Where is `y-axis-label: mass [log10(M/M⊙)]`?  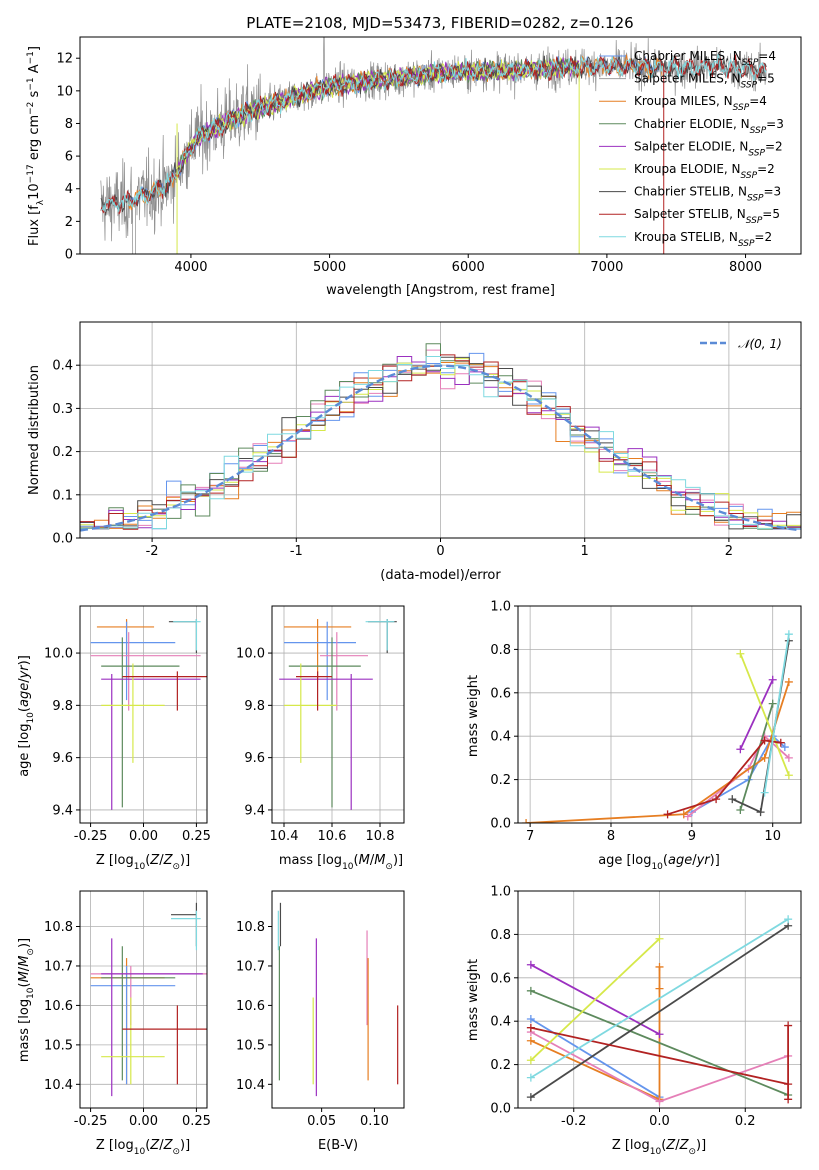 y-axis-label: mass [log10(M/M⊙)] is located at coordinates (26, 1000).